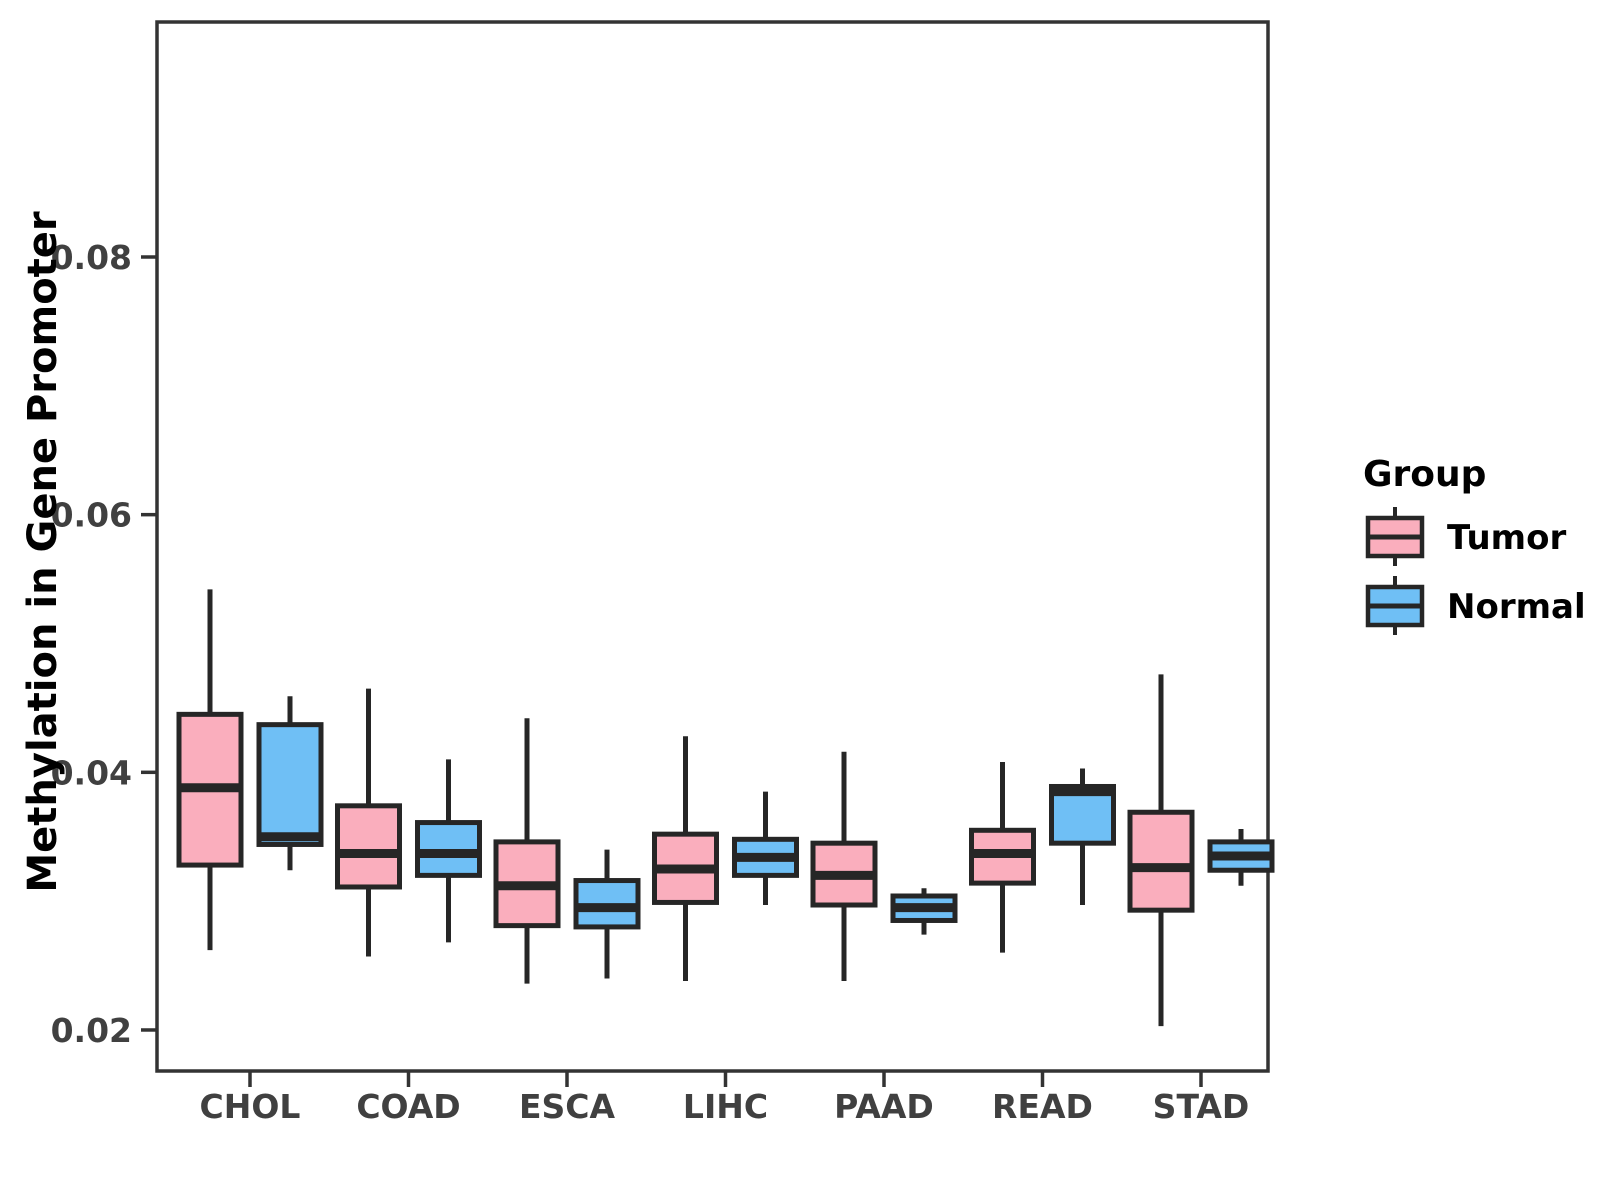 The width and height of the screenshot is (1600, 1204). What do you see at coordinates (448, 849) in the screenshot?
I see `box-normal-coad` at bounding box center [448, 849].